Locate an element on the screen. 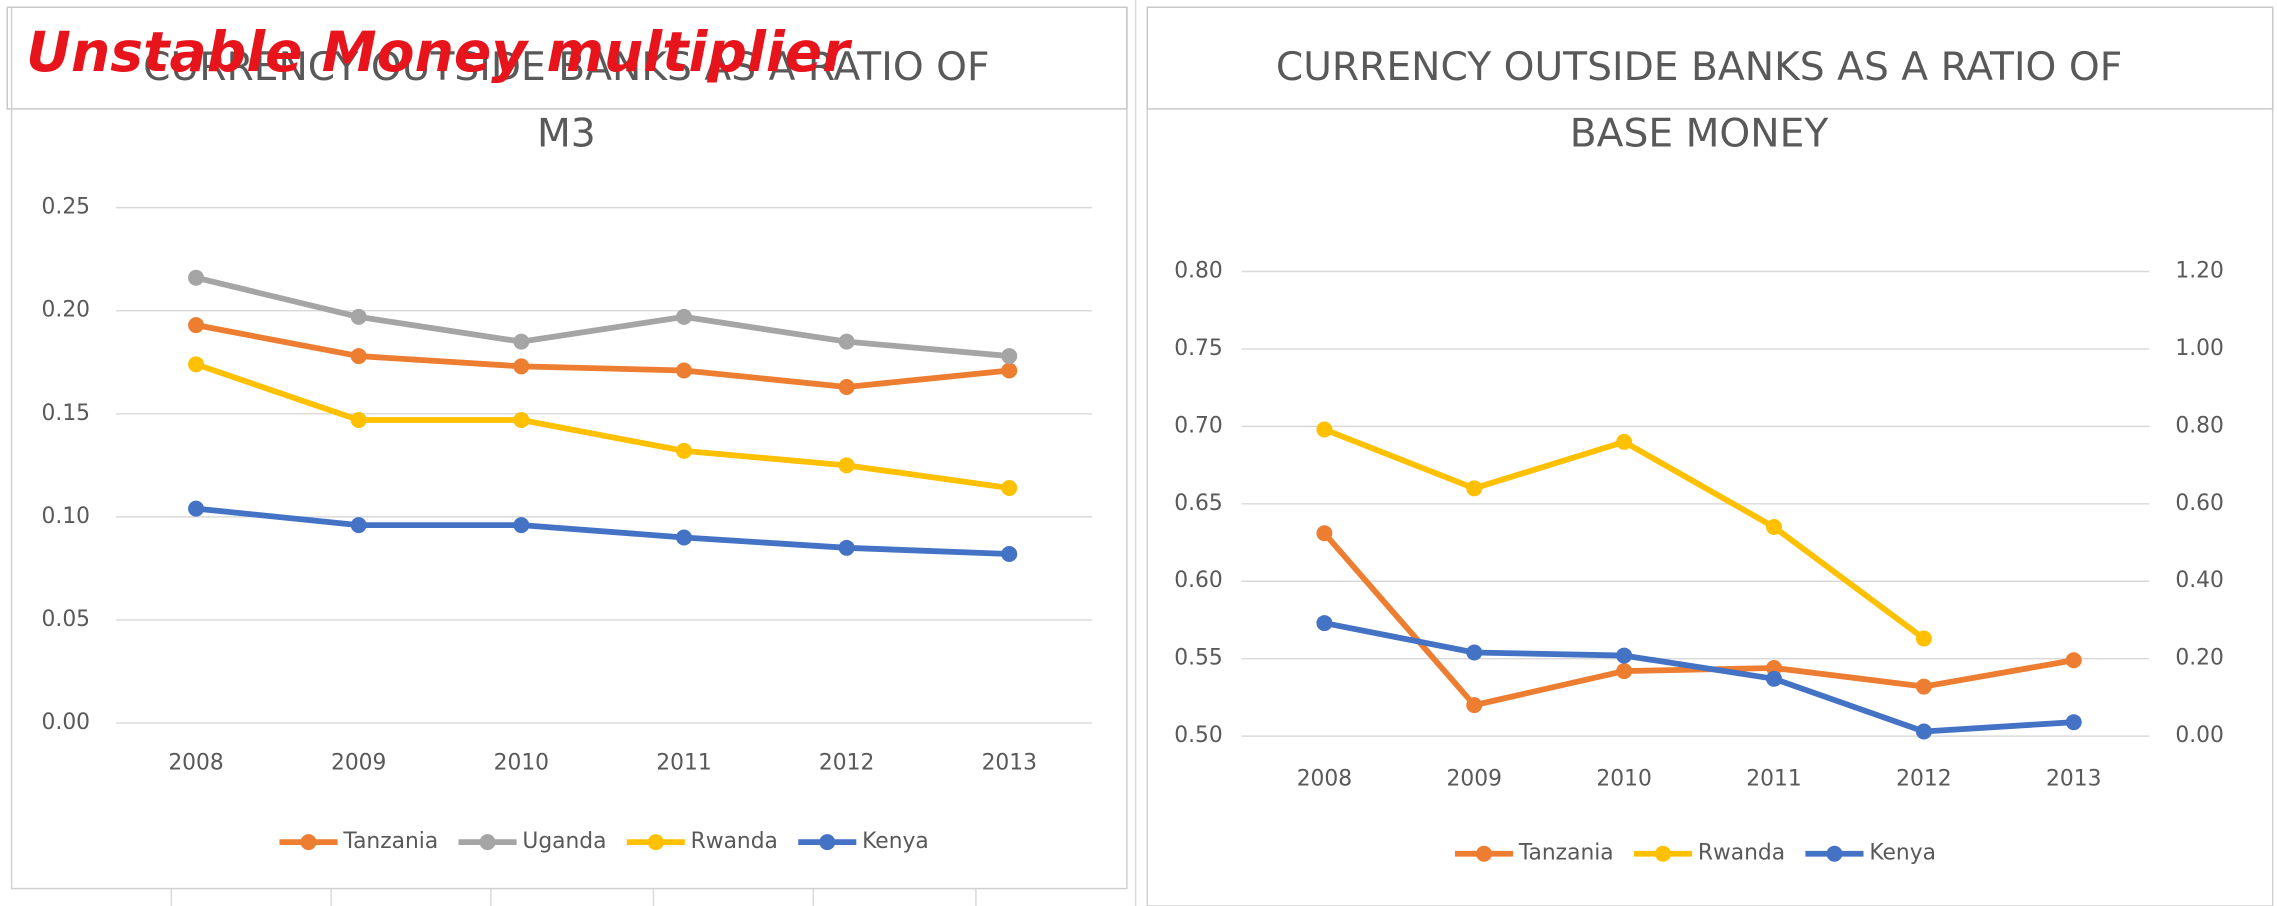  y2-tick-label: 1.20 is located at coordinates (2199, 271).